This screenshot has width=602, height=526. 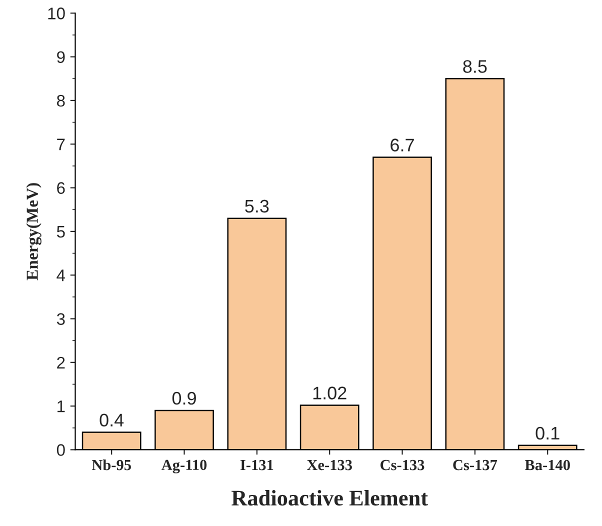 I want to click on x-tick-label: Cs-133, so click(x=402, y=465).